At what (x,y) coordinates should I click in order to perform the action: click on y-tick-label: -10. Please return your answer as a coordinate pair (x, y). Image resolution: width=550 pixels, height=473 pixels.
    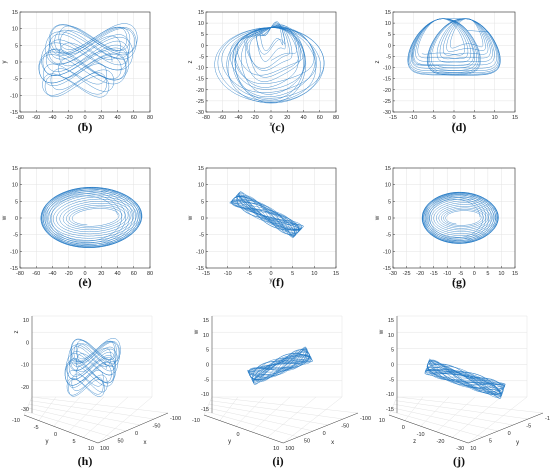
    Looking at the image, I should click on (387, 69).